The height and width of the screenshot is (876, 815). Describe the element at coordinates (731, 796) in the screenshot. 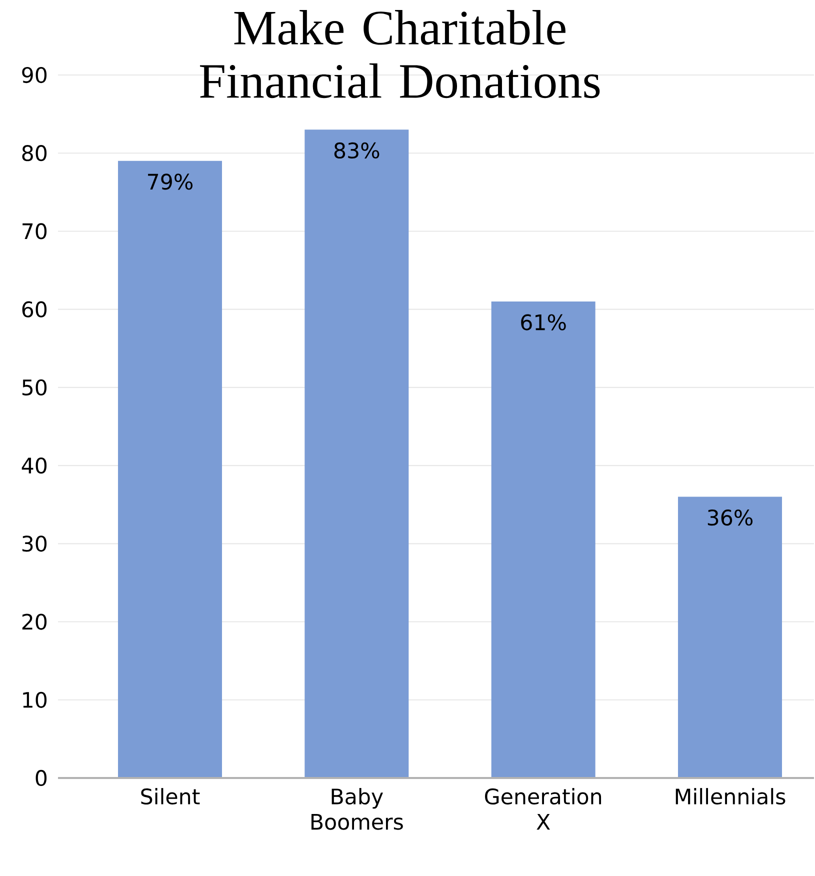

I see `x-tick-label: Millennials` at that location.